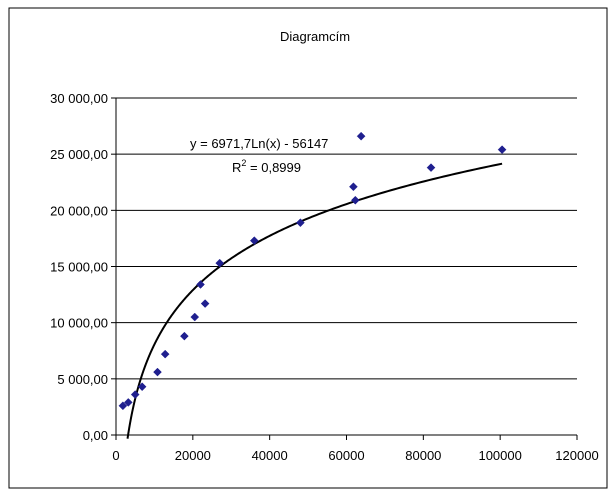 This screenshot has width=616, height=494. I want to click on r-squared-label: R2 = 0,8999, so click(266, 166).